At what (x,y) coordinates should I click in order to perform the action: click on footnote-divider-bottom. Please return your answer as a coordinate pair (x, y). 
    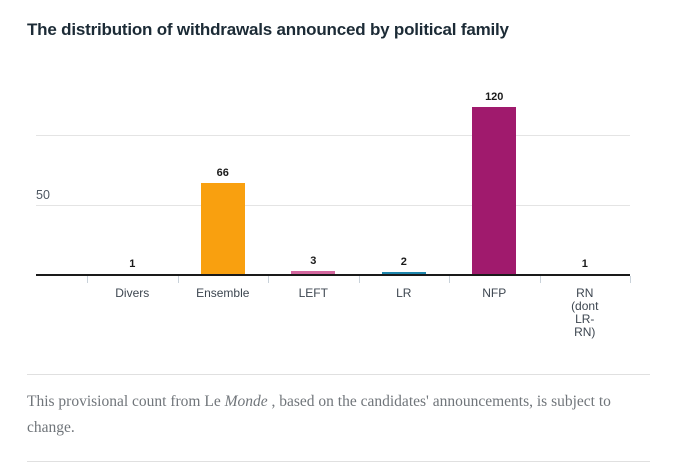
    Looking at the image, I should click on (338, 461).